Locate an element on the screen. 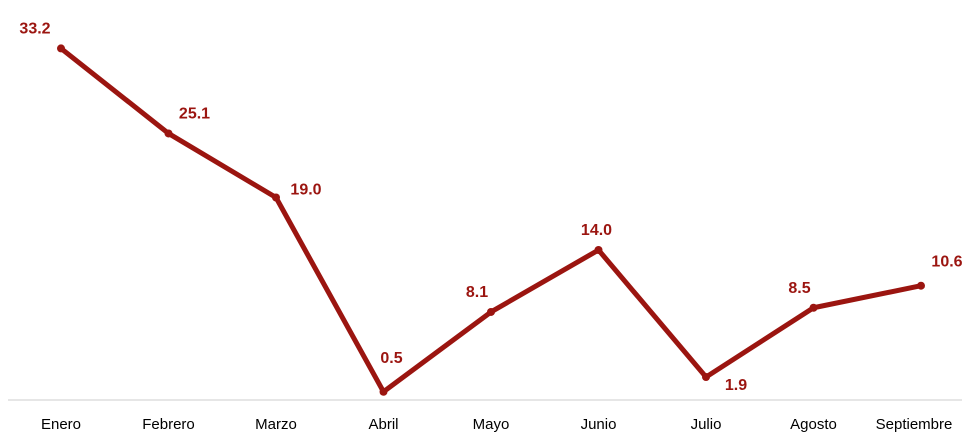 Image resolution: width=968 pixels, height=434 pixels. x-tick-label-enero: Enero is located at coordinates (61, 424).